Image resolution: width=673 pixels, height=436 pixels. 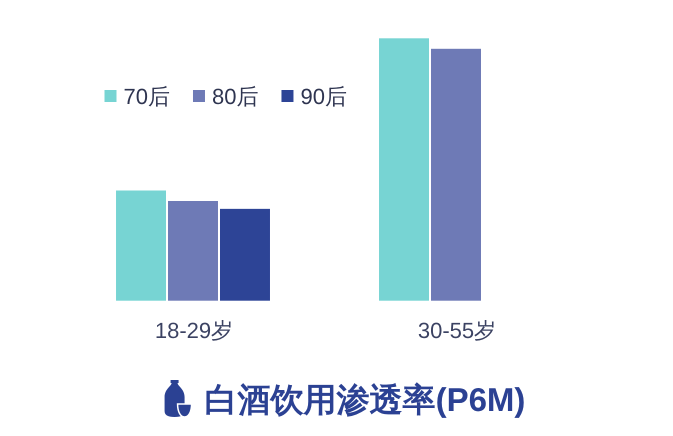 I want to click on x-tick-label: 30-55岁, so click(x=457, y=330).